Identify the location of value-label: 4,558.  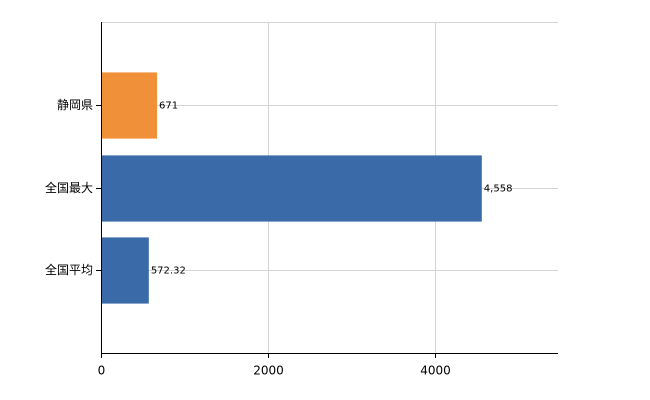
(498, 189).